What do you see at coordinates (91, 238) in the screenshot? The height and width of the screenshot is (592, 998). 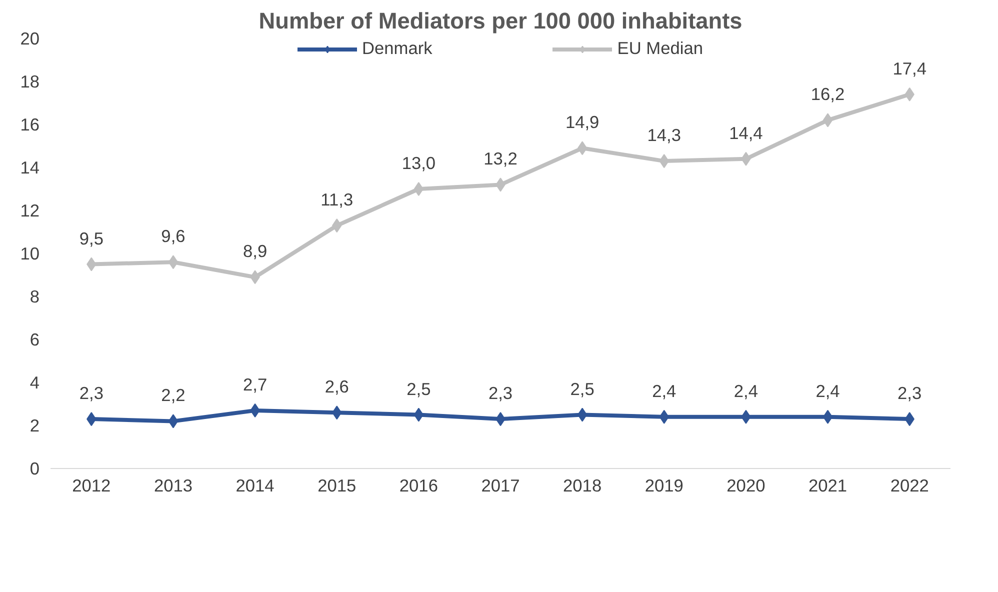 I see `data-label: 9,5` at bounding box center [91, 238].